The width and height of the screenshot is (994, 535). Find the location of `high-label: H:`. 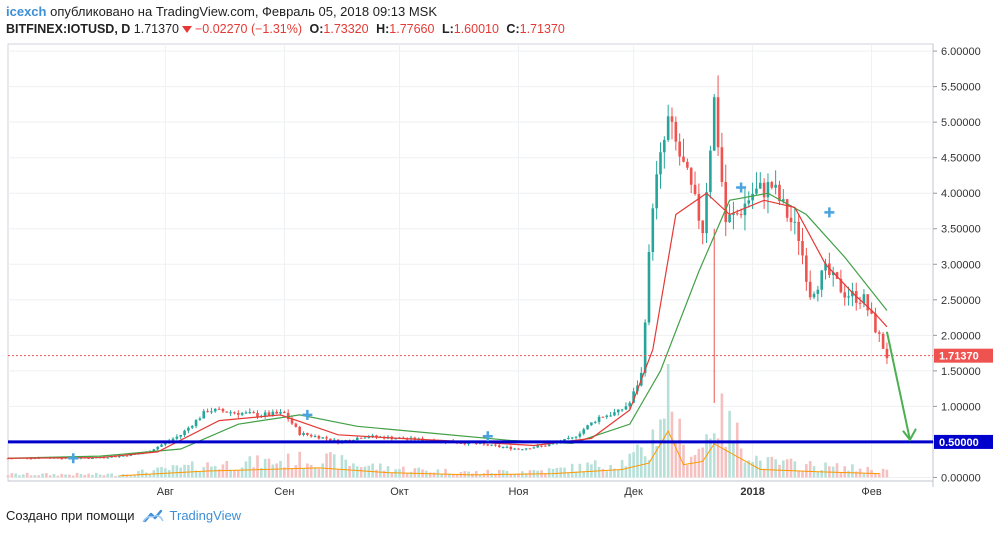

high-label: H: is located at coordinates (383, 29).